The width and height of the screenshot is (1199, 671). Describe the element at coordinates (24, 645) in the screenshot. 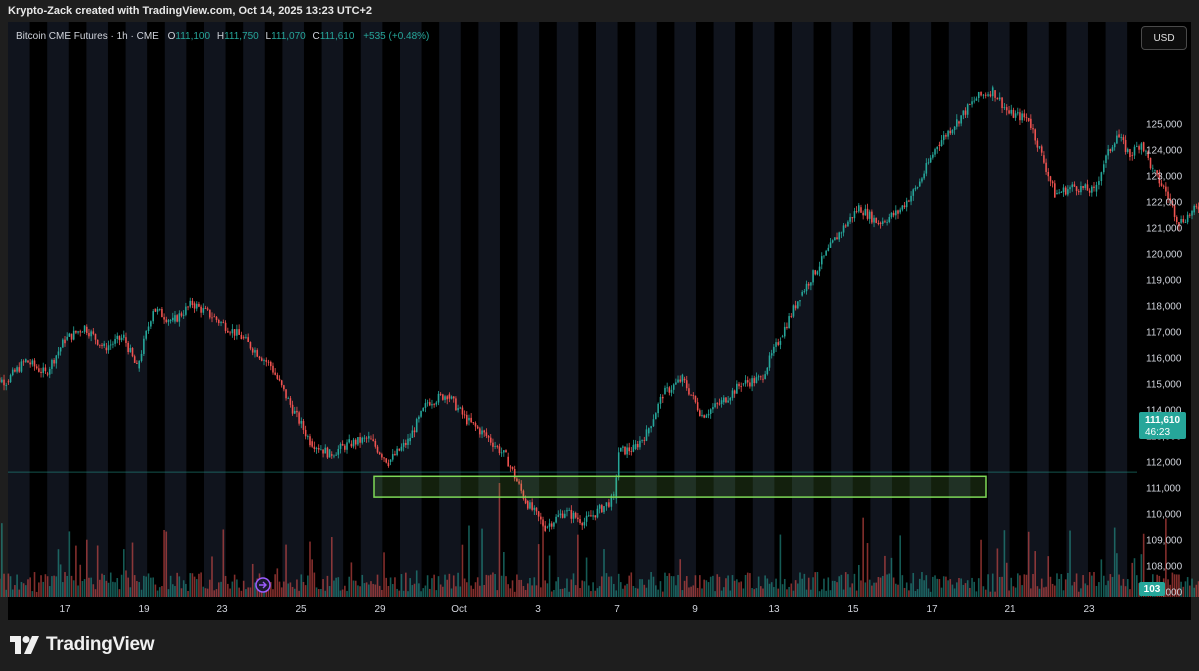

I see `tradingview-logo-icon` at that location.